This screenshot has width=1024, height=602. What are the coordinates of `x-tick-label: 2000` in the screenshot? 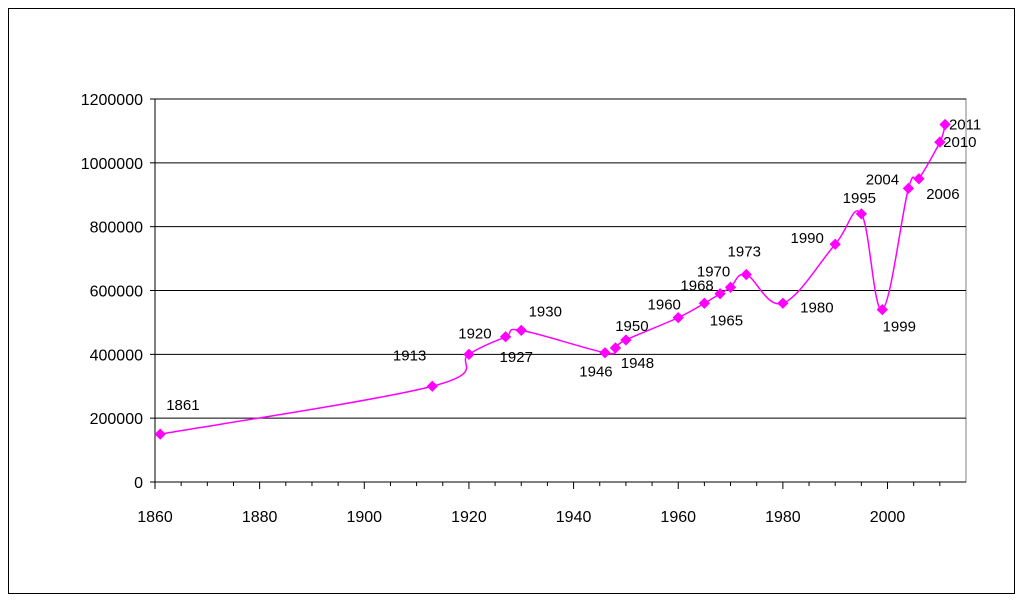 It's located at (888, 517).